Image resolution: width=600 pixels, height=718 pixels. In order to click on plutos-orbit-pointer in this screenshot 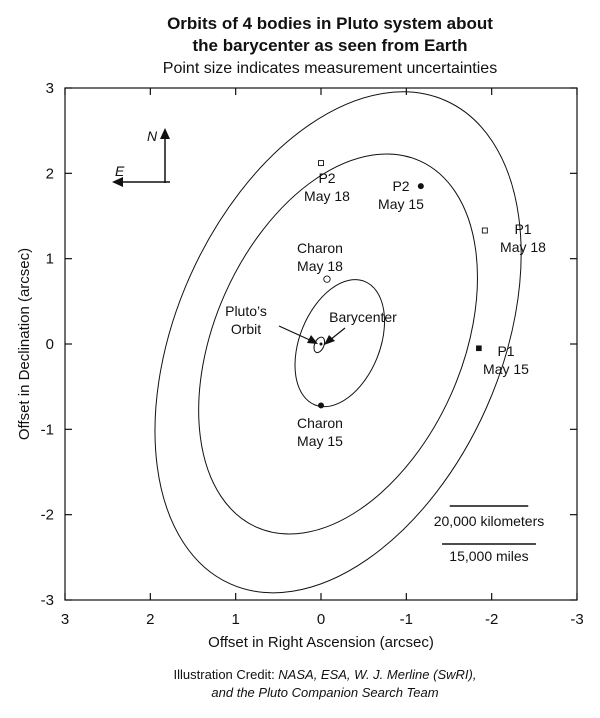, I will do `click(295, 333)`.